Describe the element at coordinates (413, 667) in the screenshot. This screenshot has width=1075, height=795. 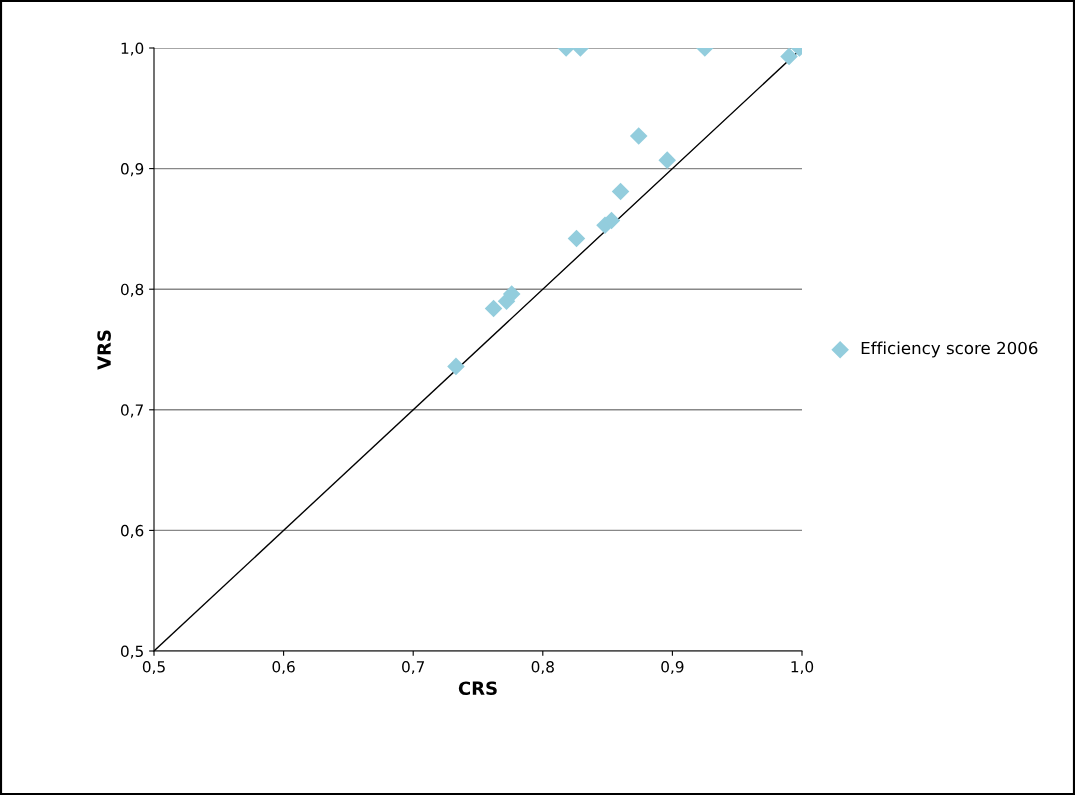
I see `x-tick-label: 0,7` at that location.